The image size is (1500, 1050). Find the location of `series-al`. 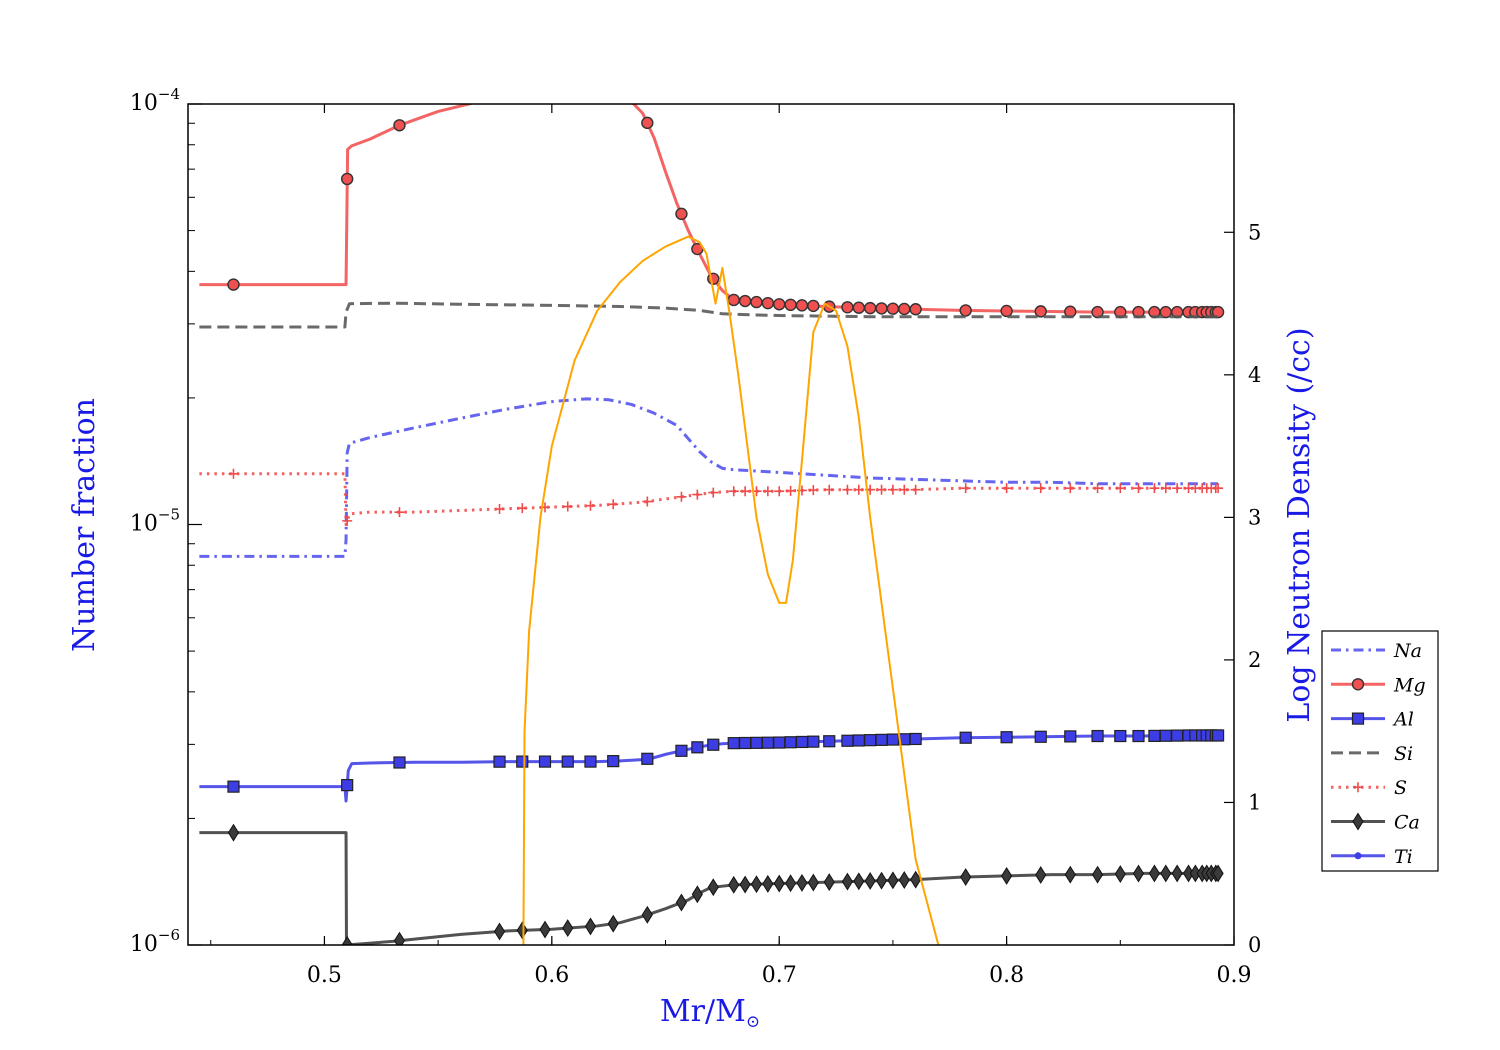

series-al is located at coordinates (712, 766).